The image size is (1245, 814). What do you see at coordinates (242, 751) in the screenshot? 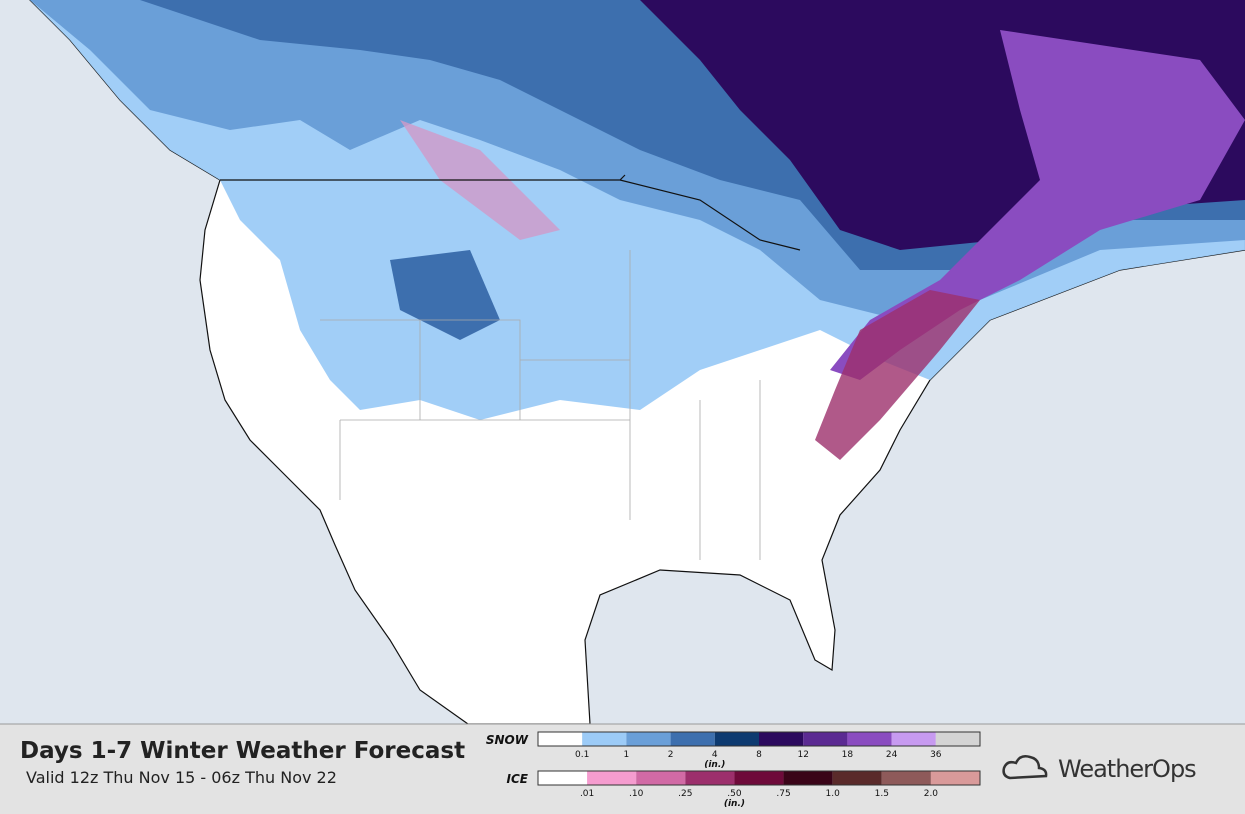
I see `title: Days 1-7 Winter Weather Forecast` at bounding box center [242, 751].